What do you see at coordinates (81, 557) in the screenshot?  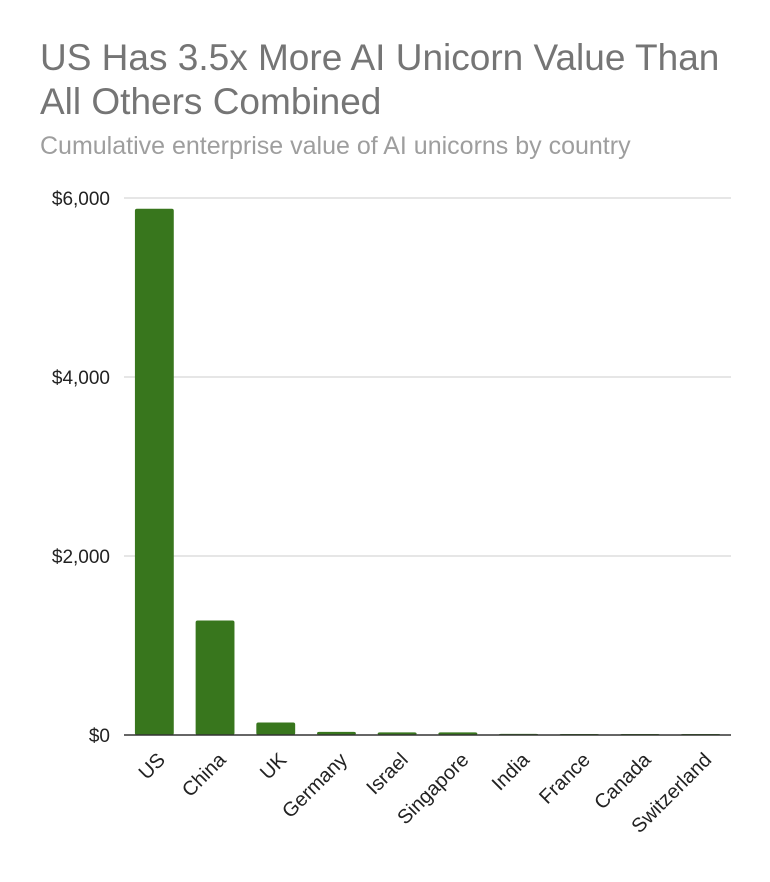 I see `y-tick-label: $2,000` at bounding box center [81, 557].